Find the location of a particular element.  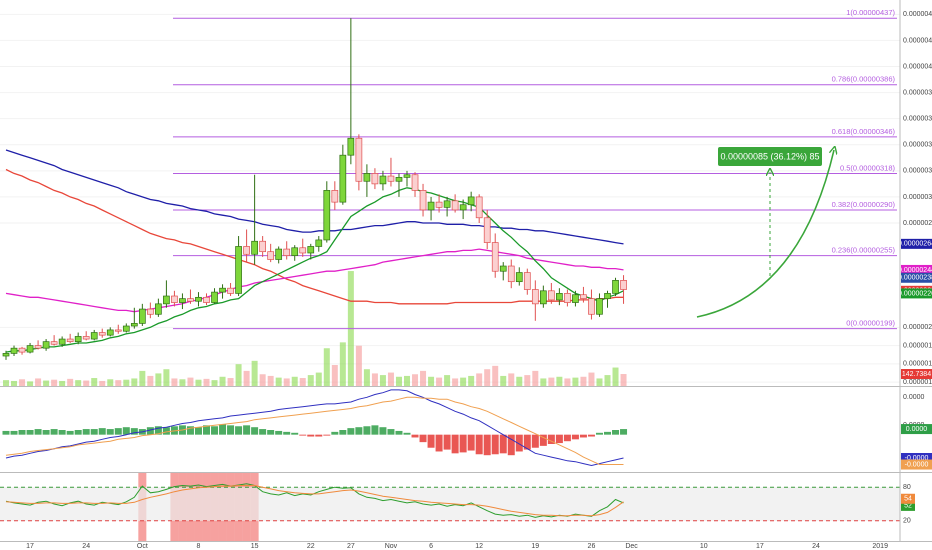

fib-label: 0.5(0.00000318) is located at coordinates (868, 167).